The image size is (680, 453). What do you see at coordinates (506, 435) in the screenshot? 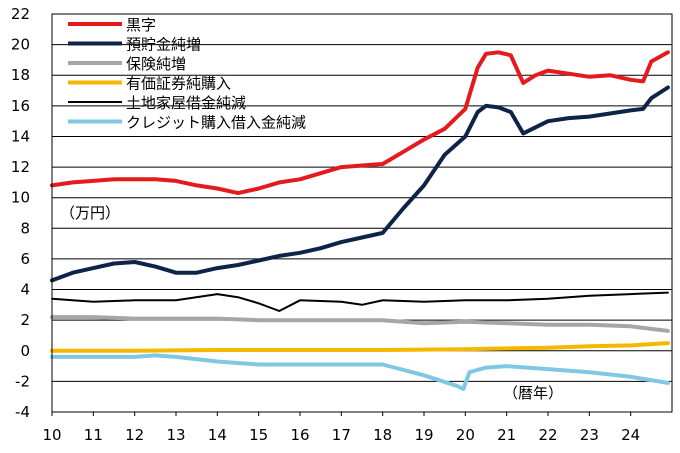
I see `x-tick-label: 21` at bounding box center [506, 435].